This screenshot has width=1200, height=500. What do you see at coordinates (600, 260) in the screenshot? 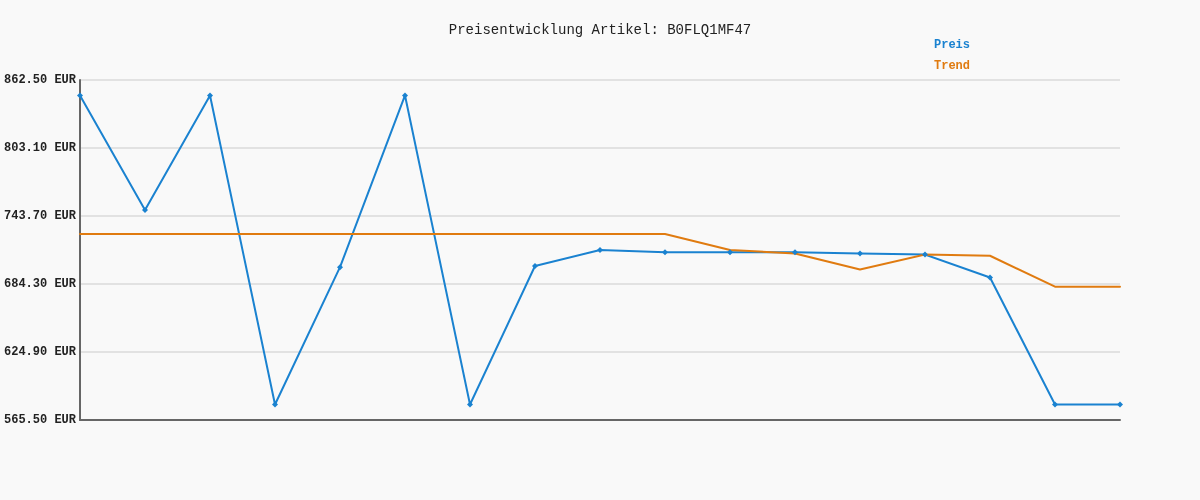
I see `line-series` at bounding box center [600, 260].